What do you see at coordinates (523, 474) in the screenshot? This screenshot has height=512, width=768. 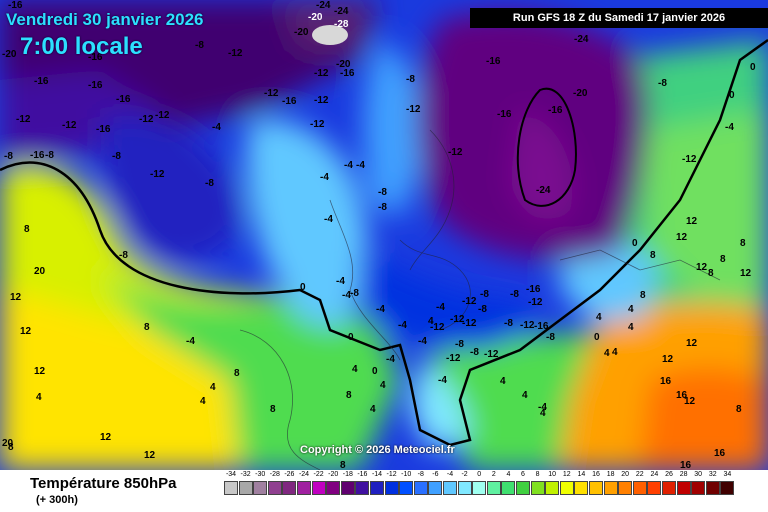 I see `legend-label: 6` at bounding box center [523, 474].